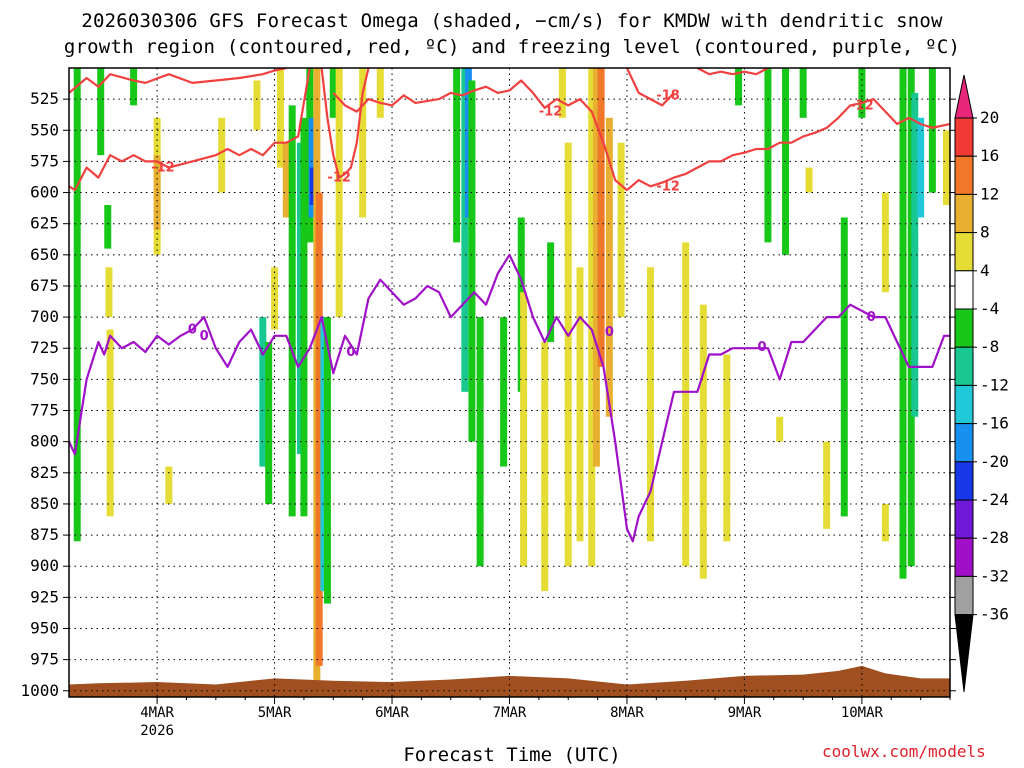 The image size is (1024, 768). What do you see at coordinates (989, 308) in the screenshot?
I see `colorbar-label: -4` at bounding box center [989, 308].